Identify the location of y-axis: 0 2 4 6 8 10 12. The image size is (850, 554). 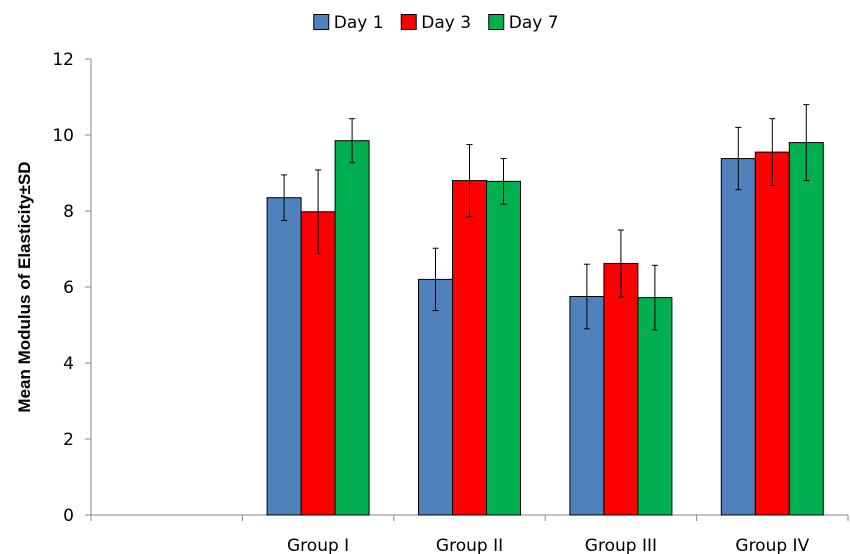
(71, 288).